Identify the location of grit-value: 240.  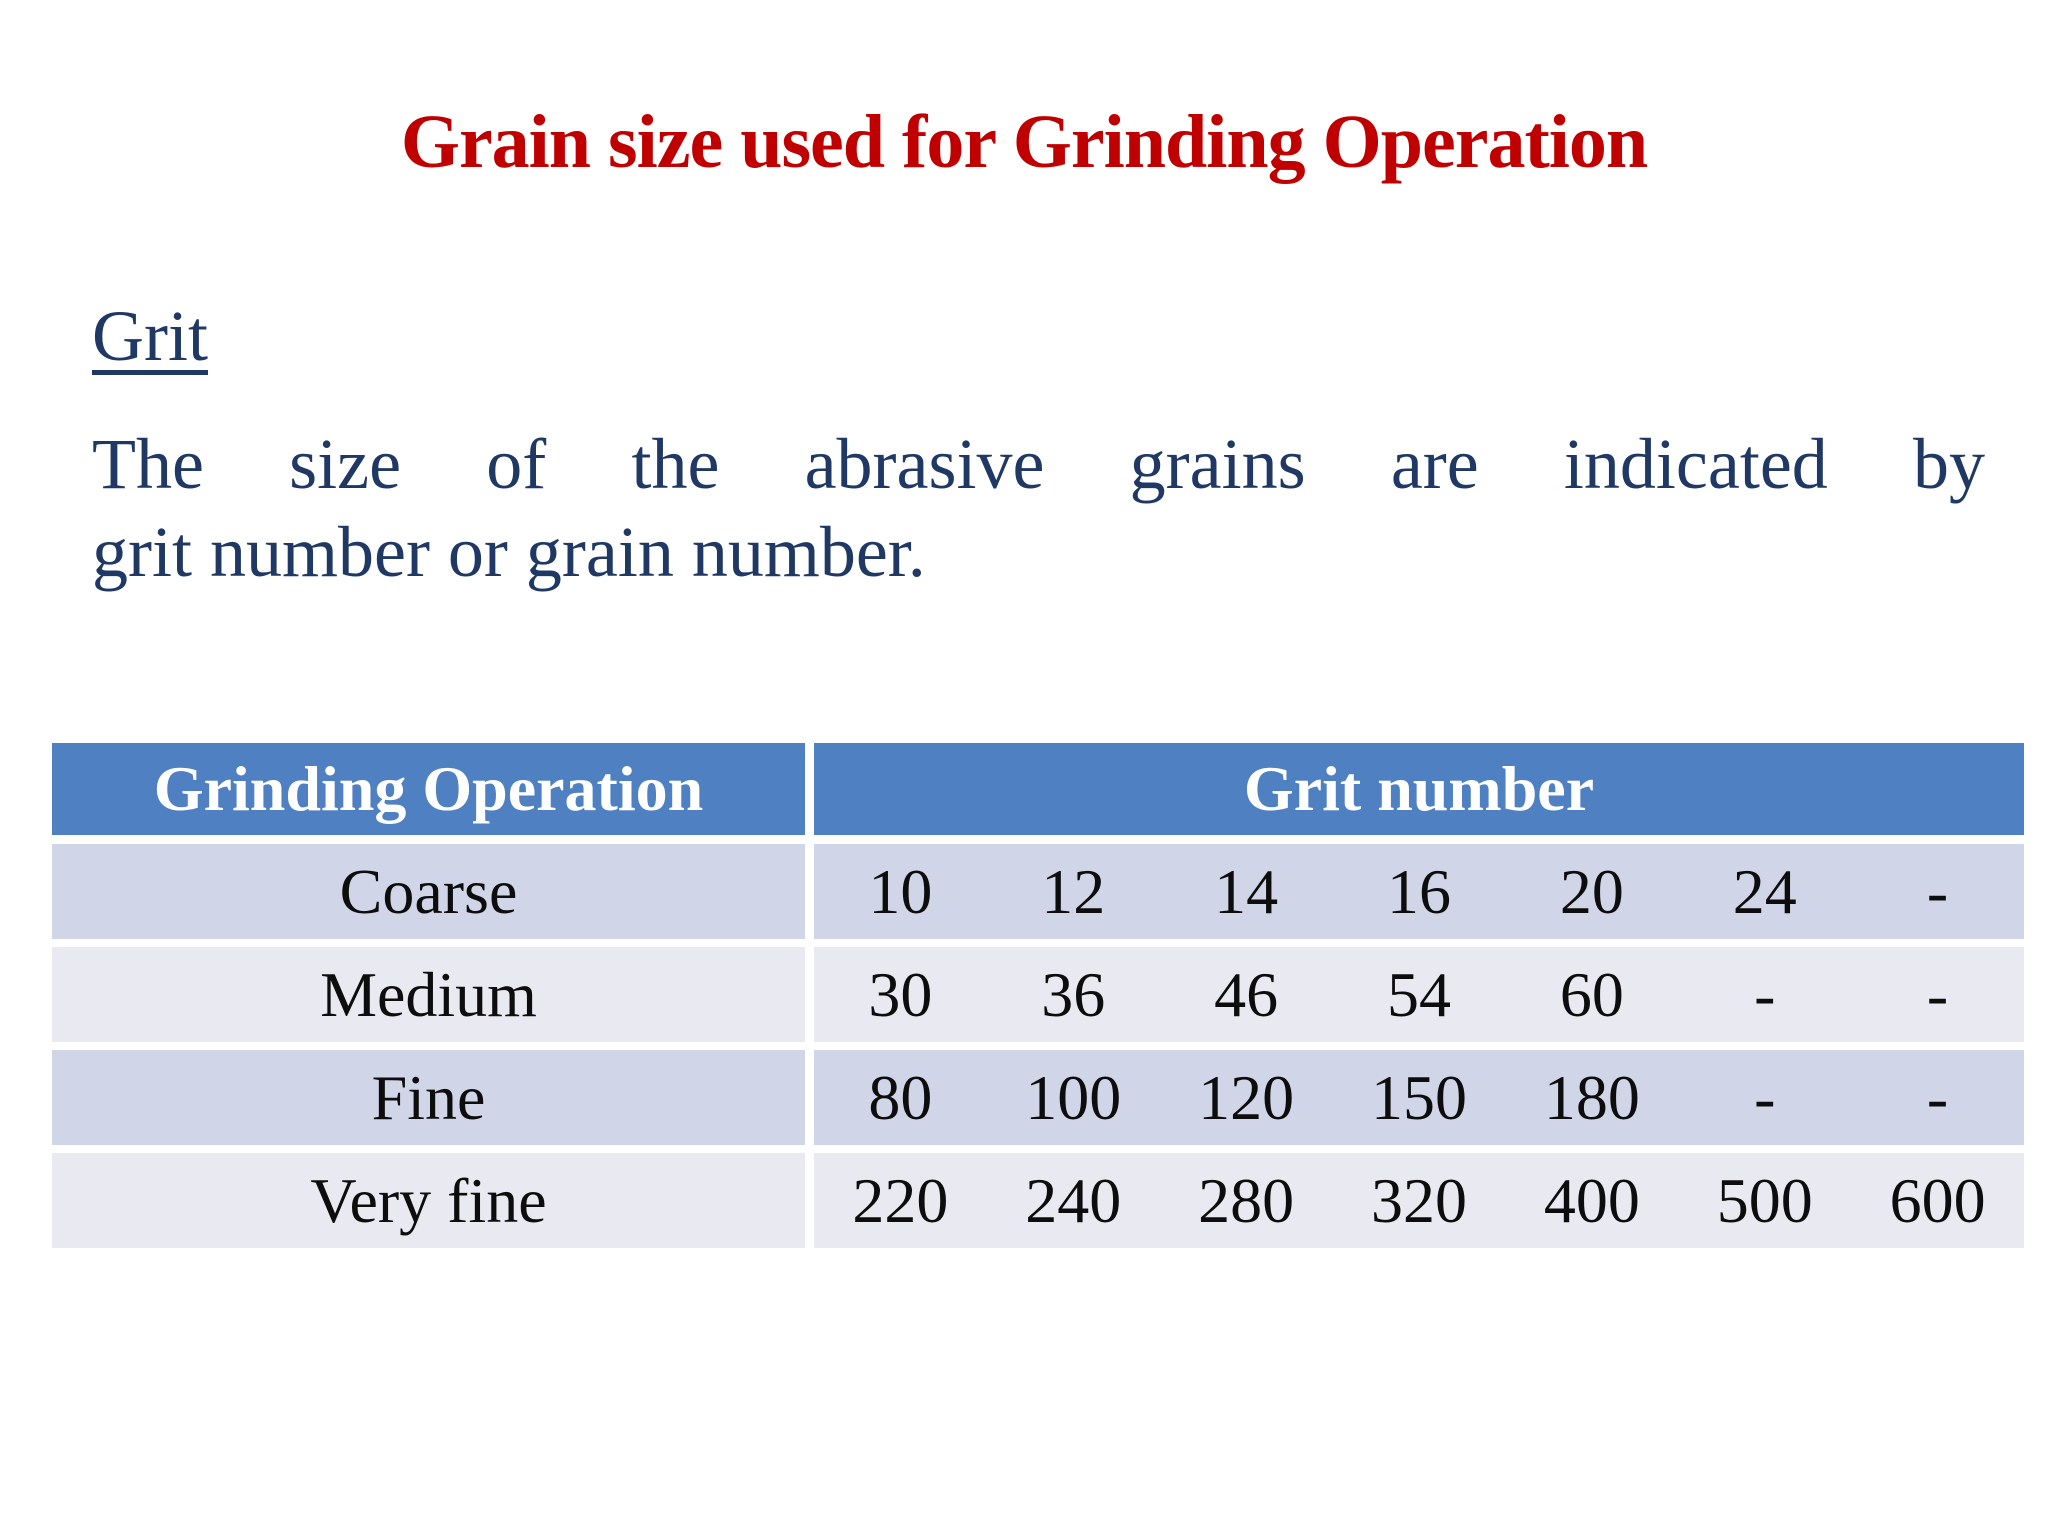
(1073, 1200).